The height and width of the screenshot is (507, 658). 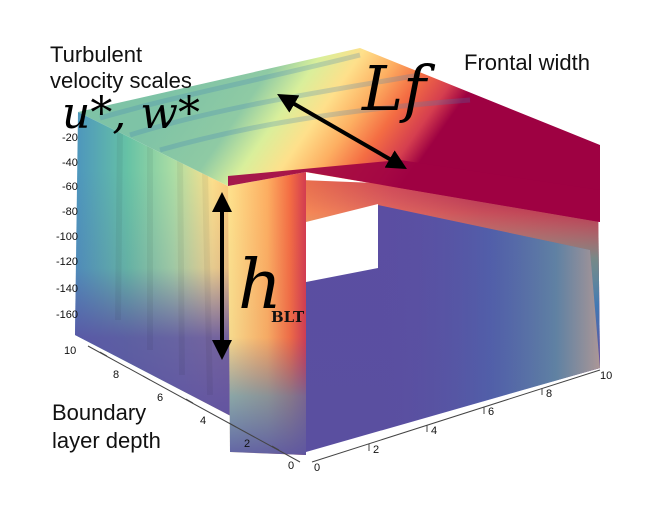 What do you see at coordinates (131, 113) in the screenshot?
I see `velocity-symbols: u*, w*` at bounding box center [131, 113].